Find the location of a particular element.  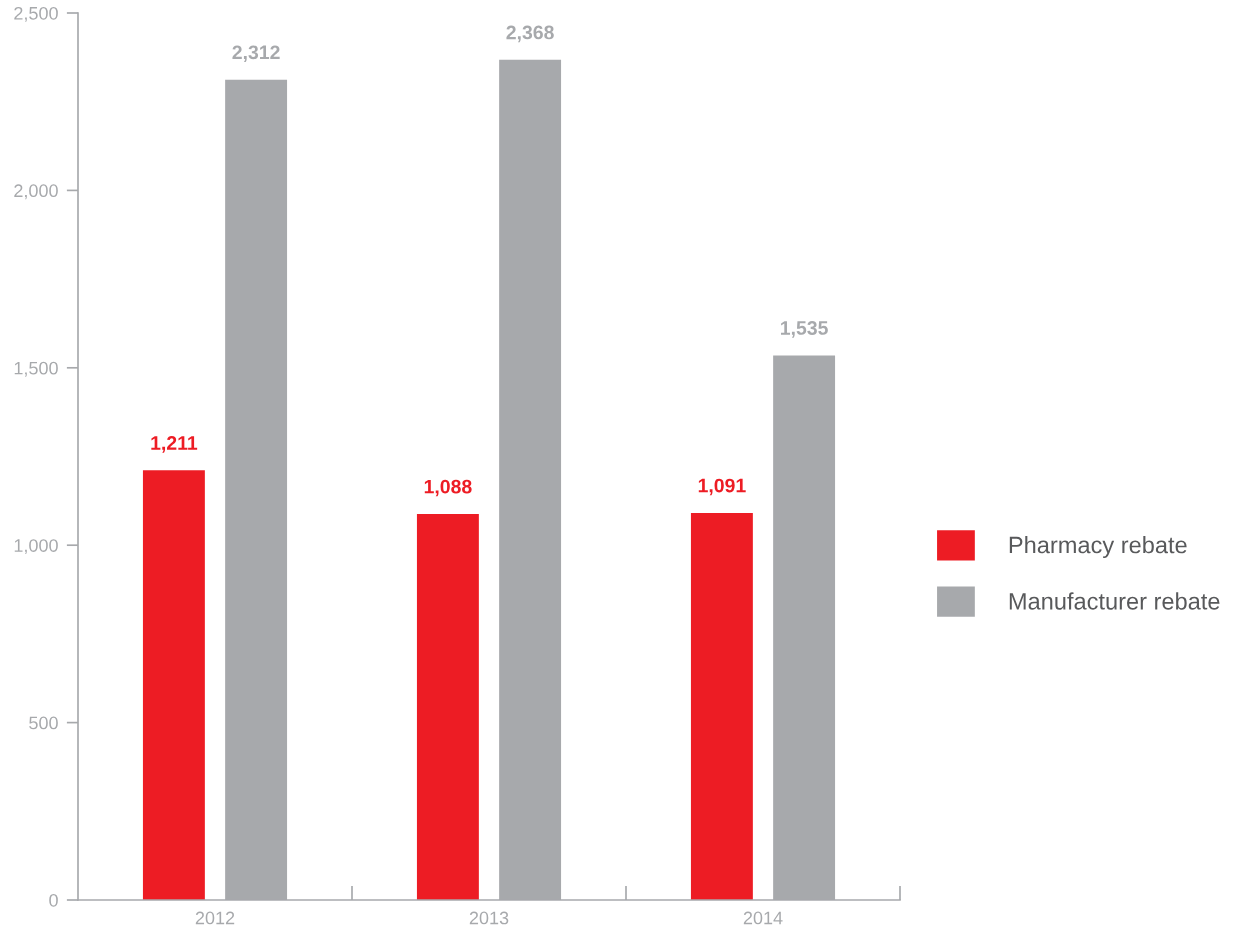

legend-label: Pharmacy rebate is located at coordinates (1098, 547).